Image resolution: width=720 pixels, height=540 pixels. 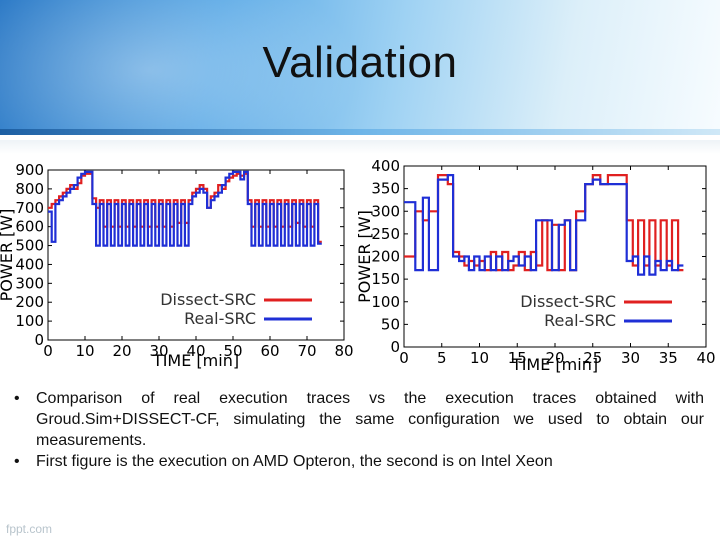 I want to click on y-tick-label: 900, so click(x=29, y=170).